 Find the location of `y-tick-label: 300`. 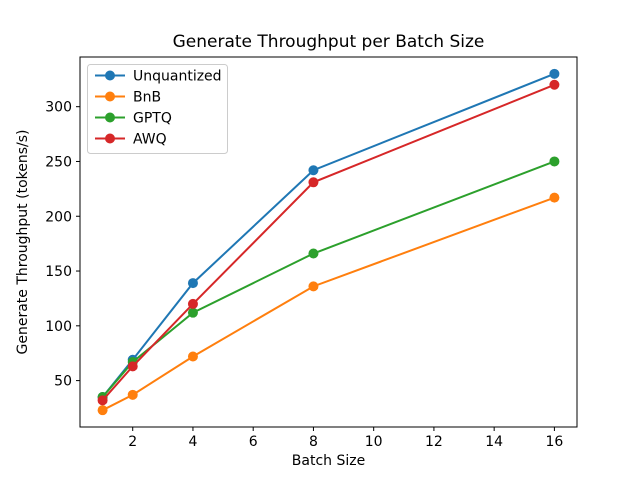

y-tick-label: 300 is located at coordinates (58, 108).